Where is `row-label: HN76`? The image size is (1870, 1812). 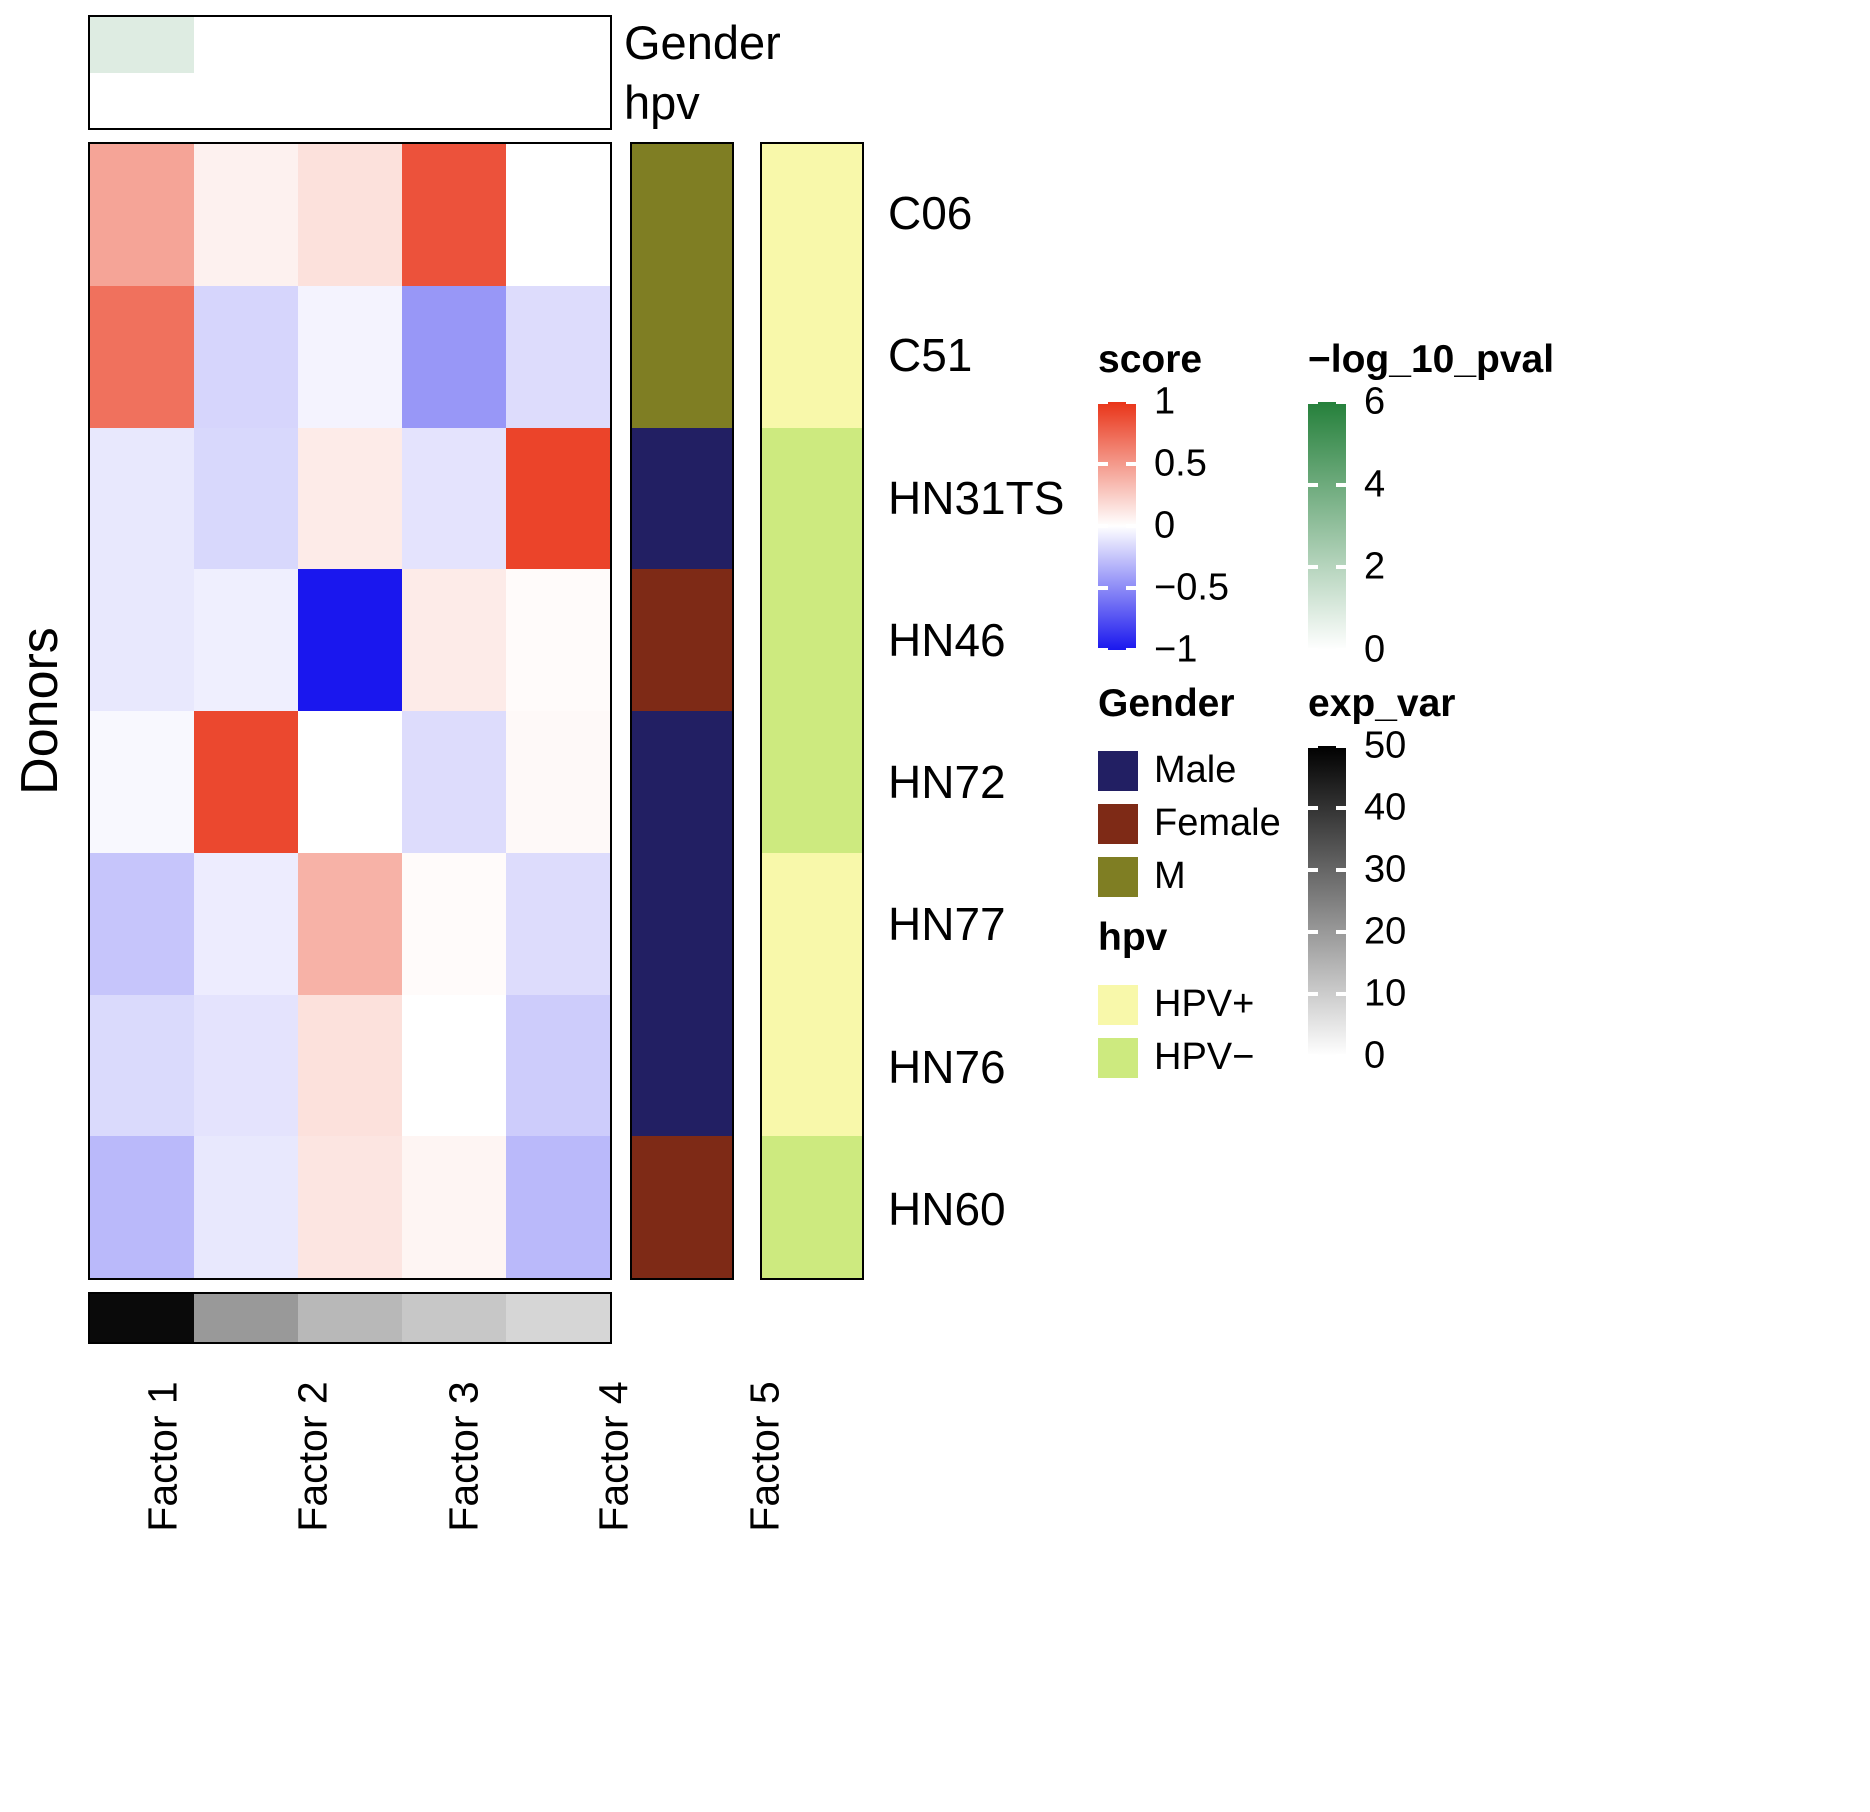
row-label: HN76 is located at coordinates (947, 1066).